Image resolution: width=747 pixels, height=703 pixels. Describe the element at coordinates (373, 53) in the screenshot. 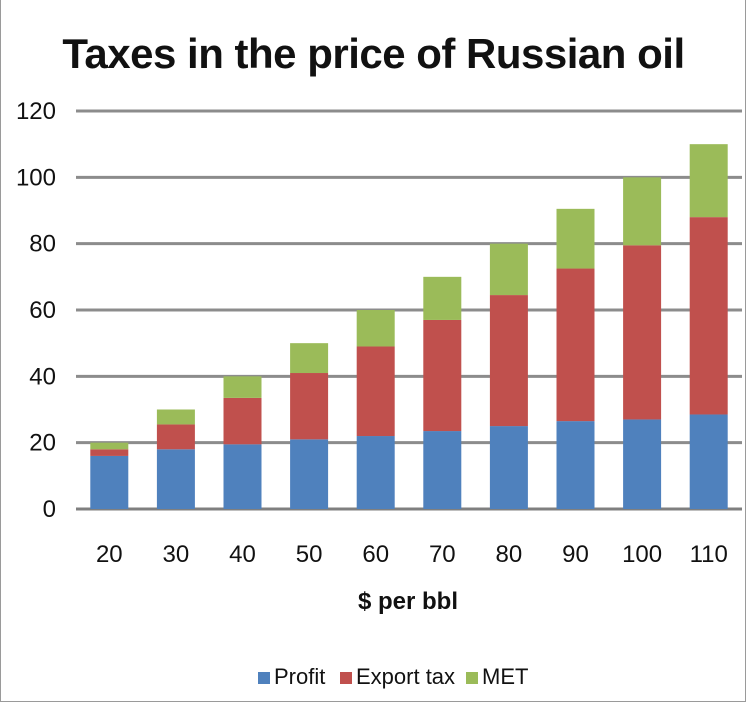

I see `chart-title: Taxes in the price of Russian oil` at that location.